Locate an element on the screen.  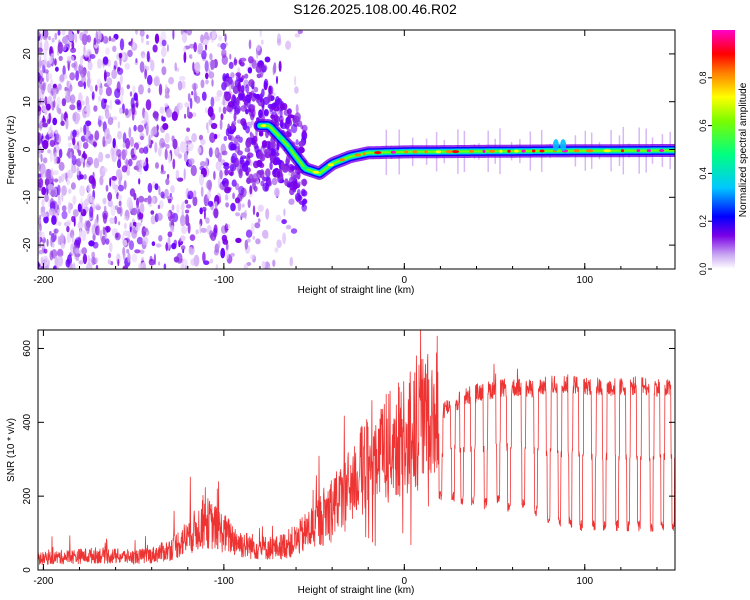
snr-xtick-label: 100 is located at coordinates (584, 581).